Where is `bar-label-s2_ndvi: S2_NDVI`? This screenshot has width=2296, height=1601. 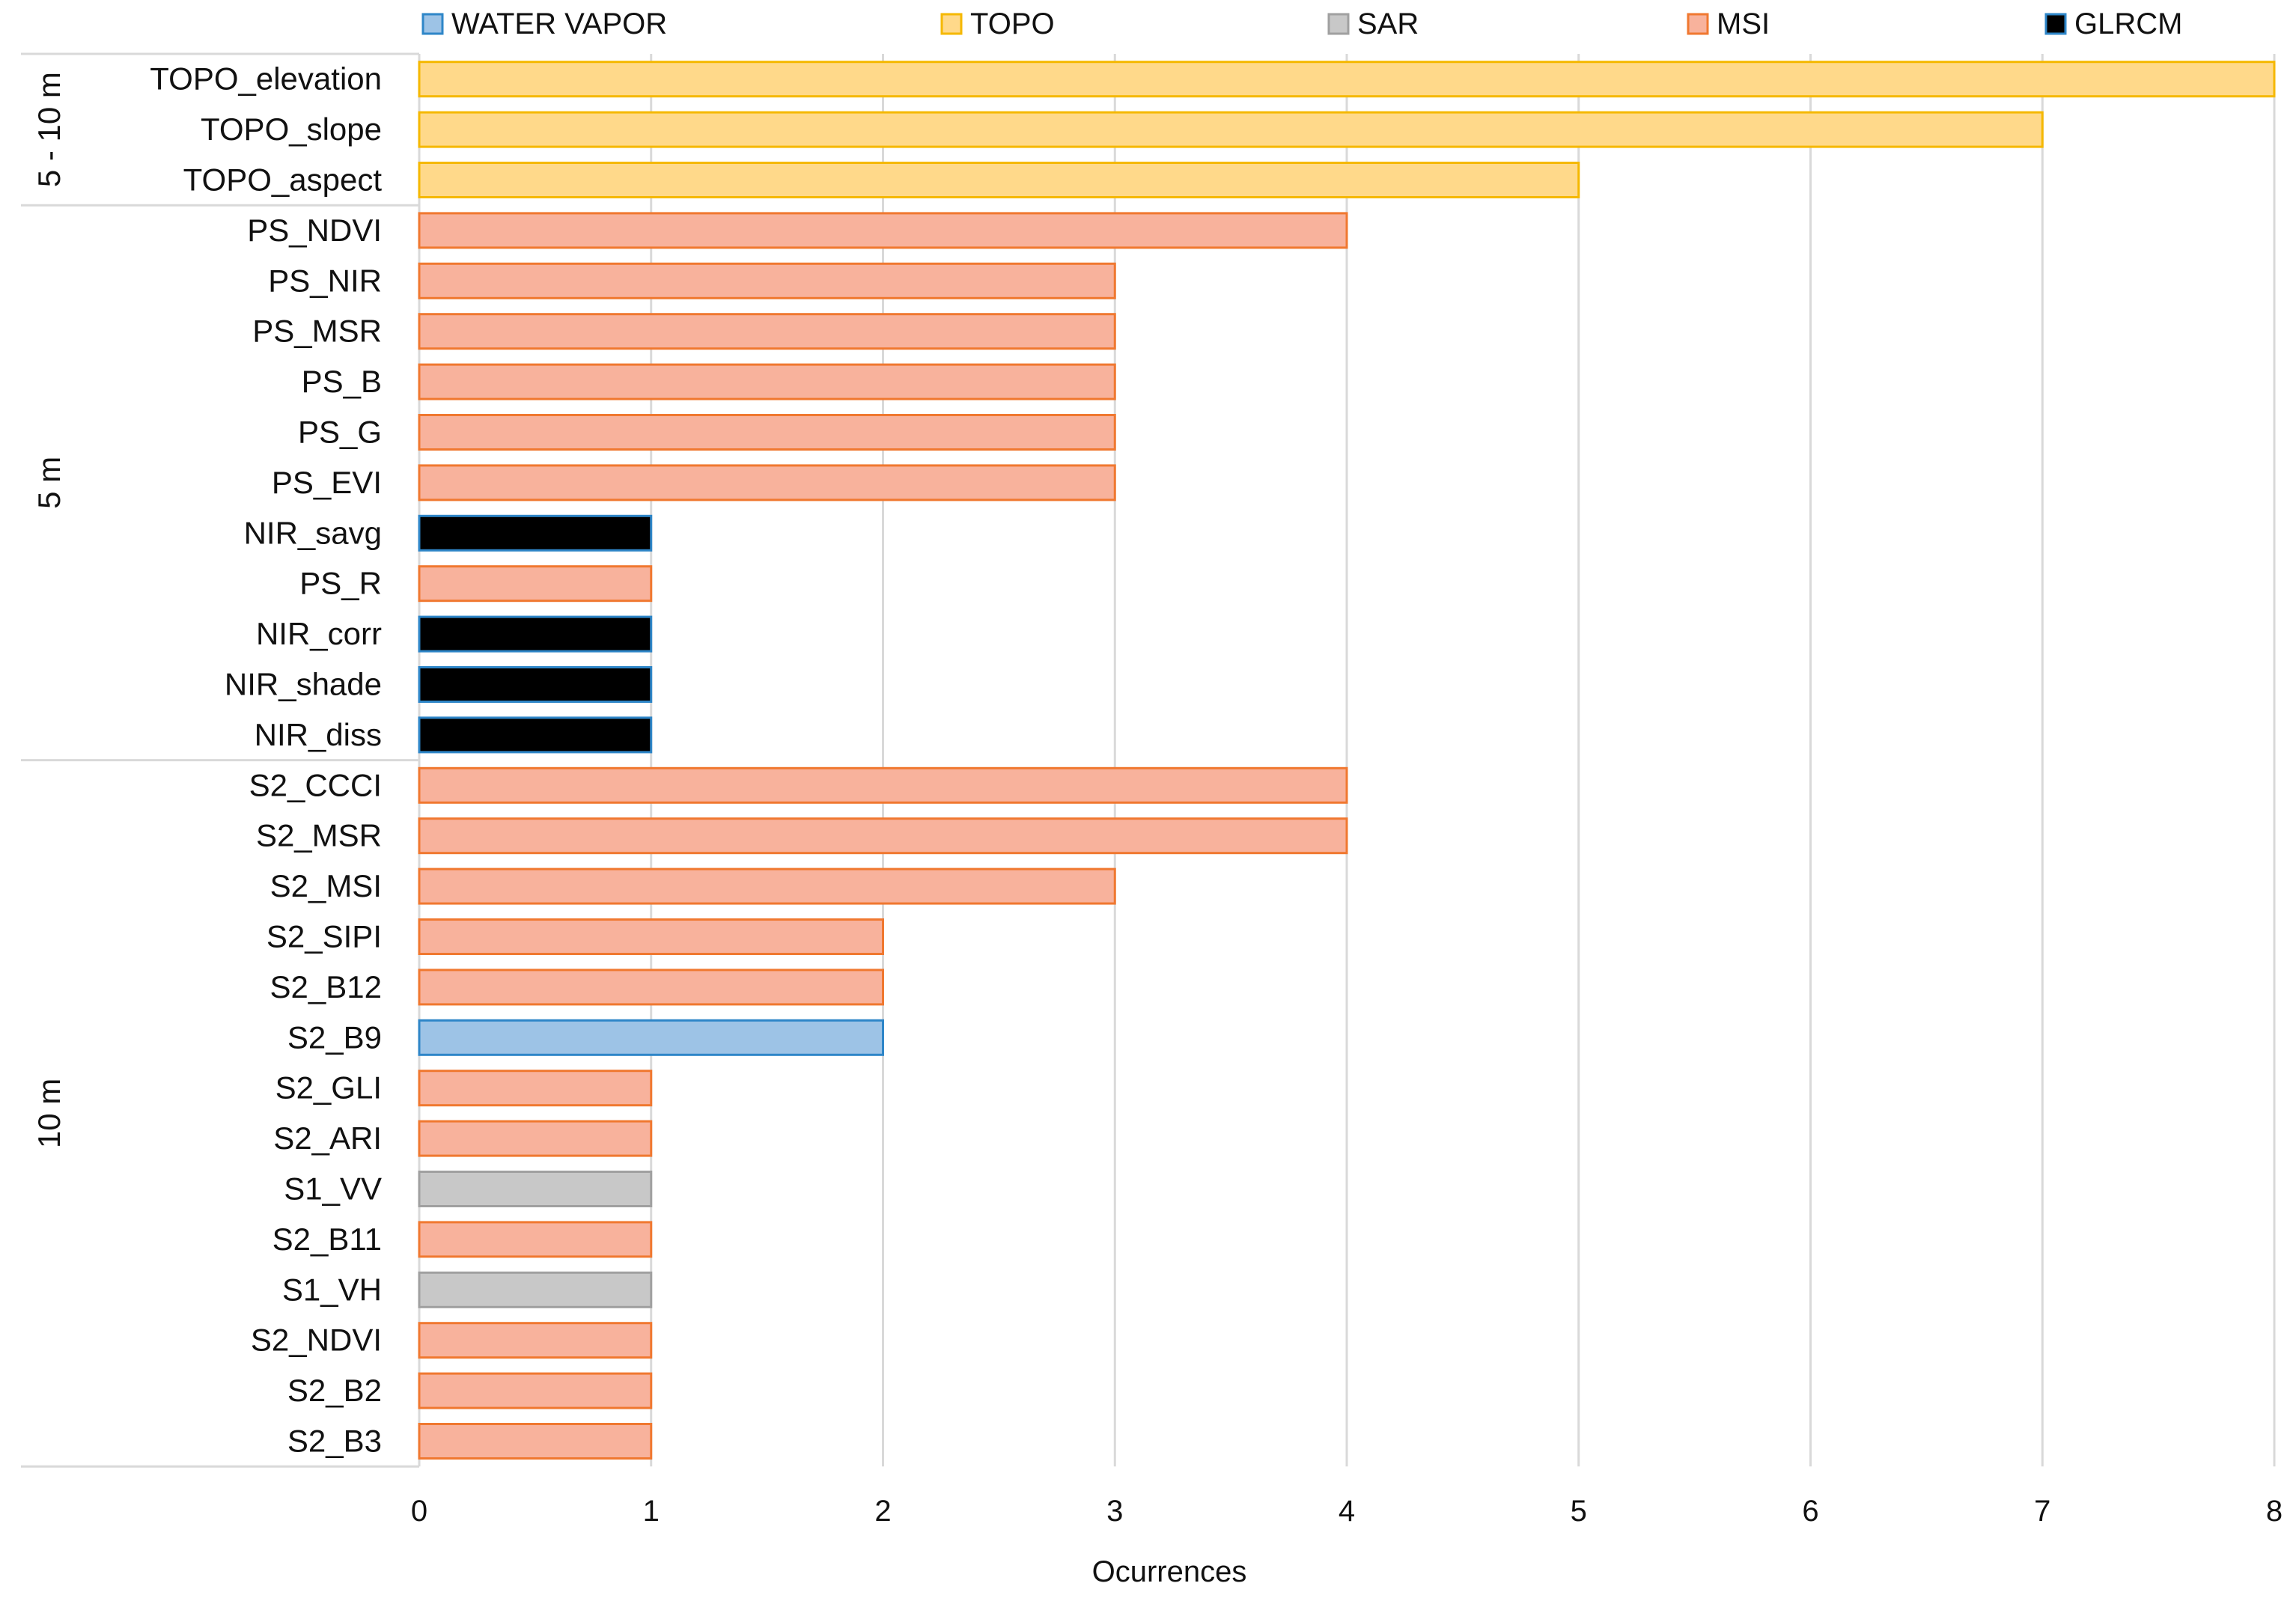 bar-label-s2_ndvi: S2_NDVI is located at coordinates (316, 1341).